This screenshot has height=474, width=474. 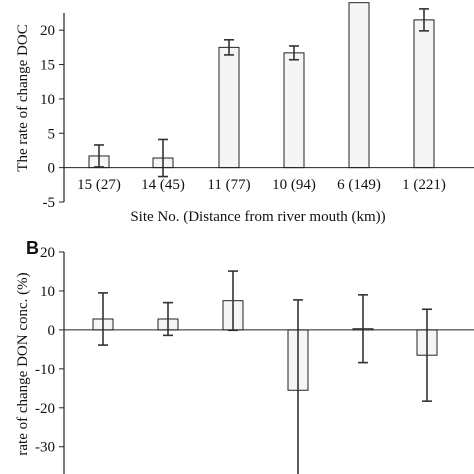 What do you see at coordinates (294, 185) in the screenshot?
I see `category-label: 10 (94)` at bounding box center [294, 185].